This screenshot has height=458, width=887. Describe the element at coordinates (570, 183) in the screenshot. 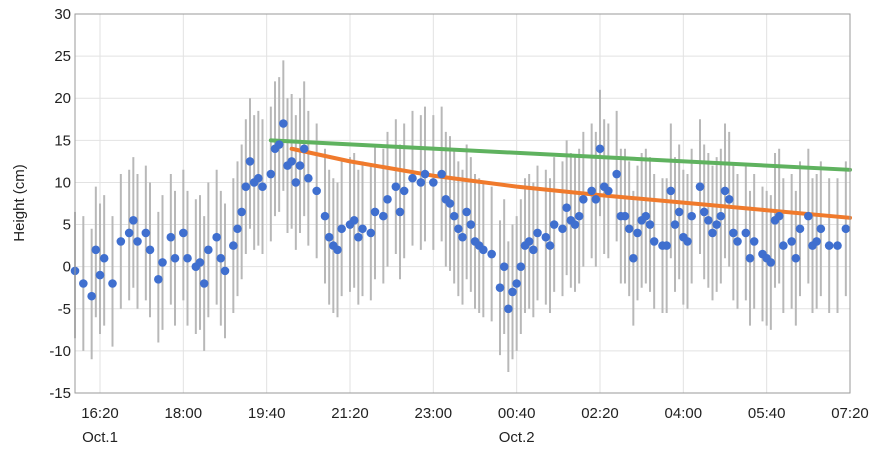

I see `orange-trend-line` at that location.